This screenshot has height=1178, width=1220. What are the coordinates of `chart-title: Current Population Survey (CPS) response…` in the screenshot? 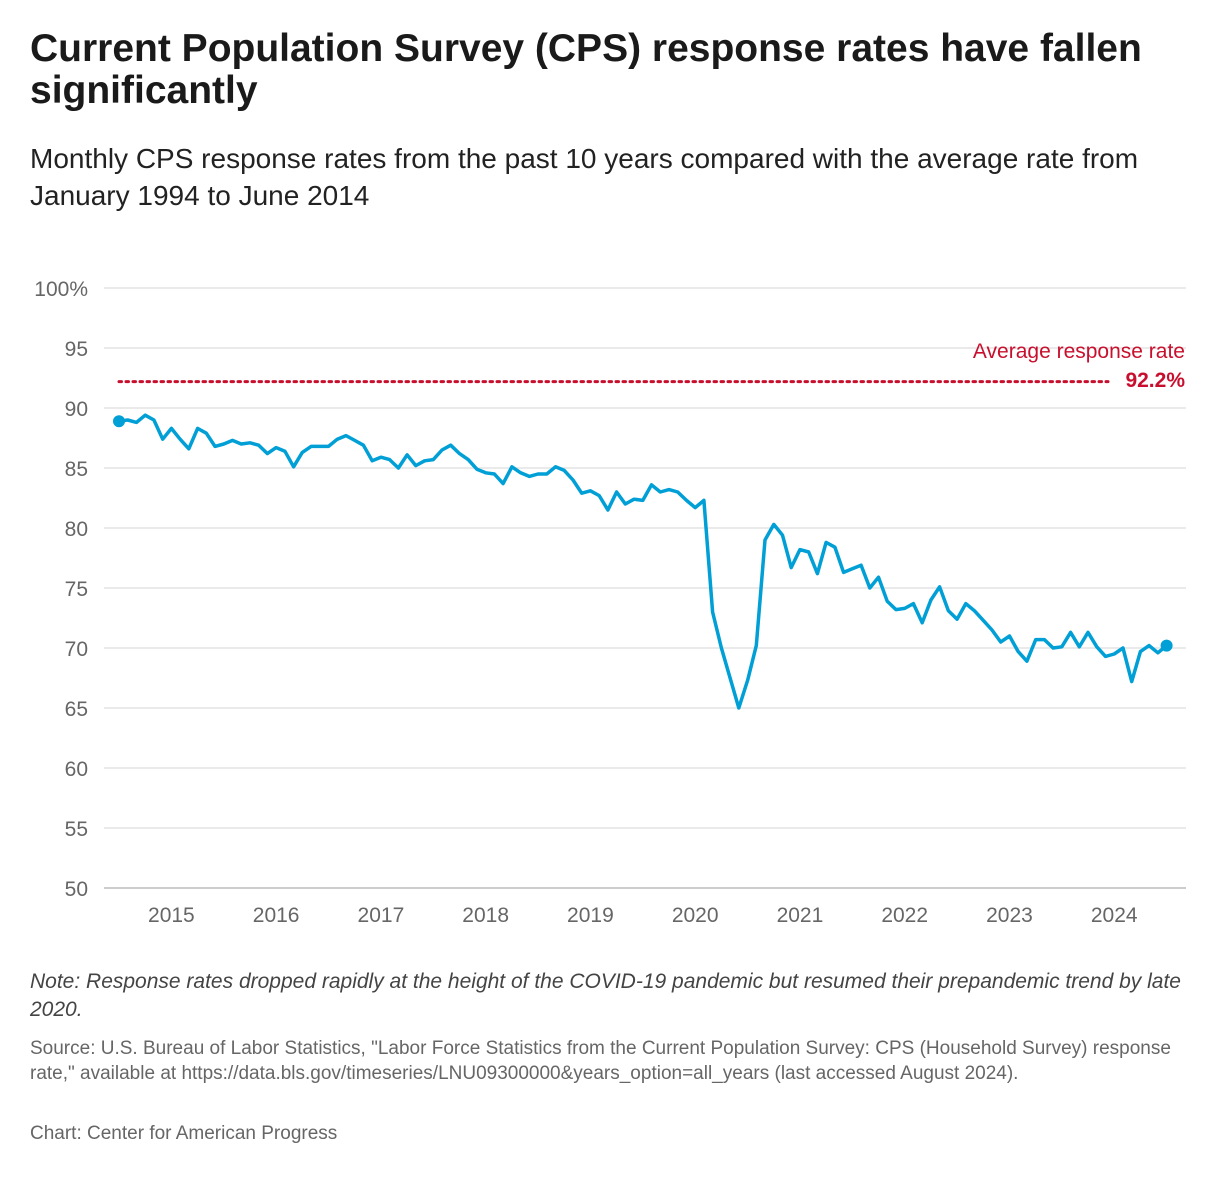 It's located at (586, 69).